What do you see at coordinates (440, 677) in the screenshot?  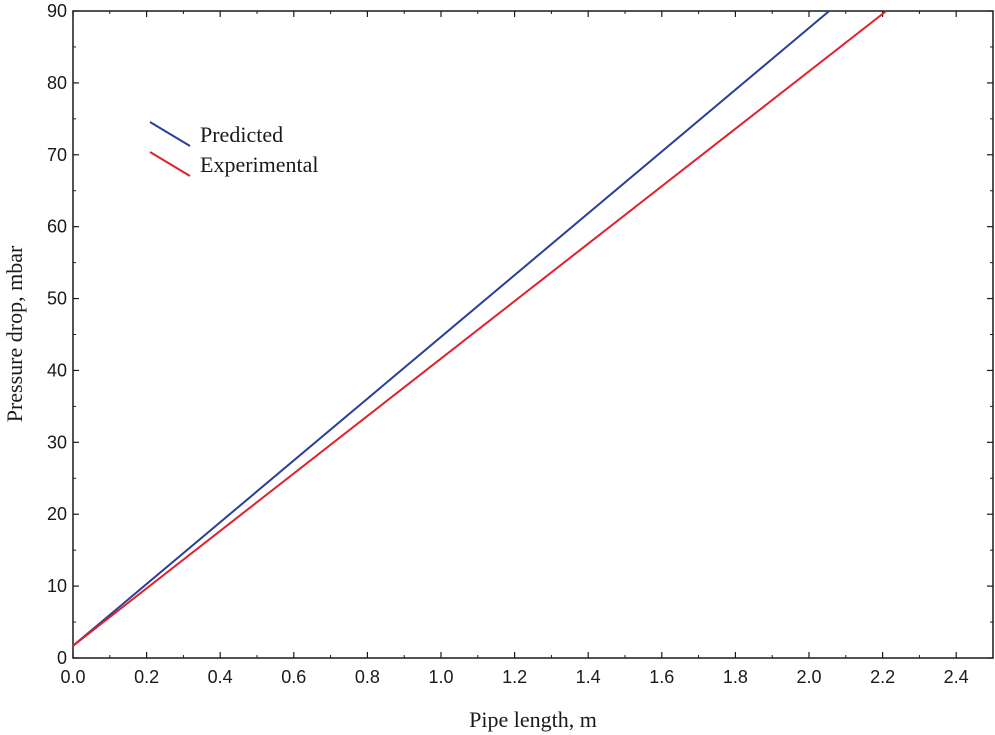 I see `x-tick-label: 1.0` at bounding box center [440, 677].